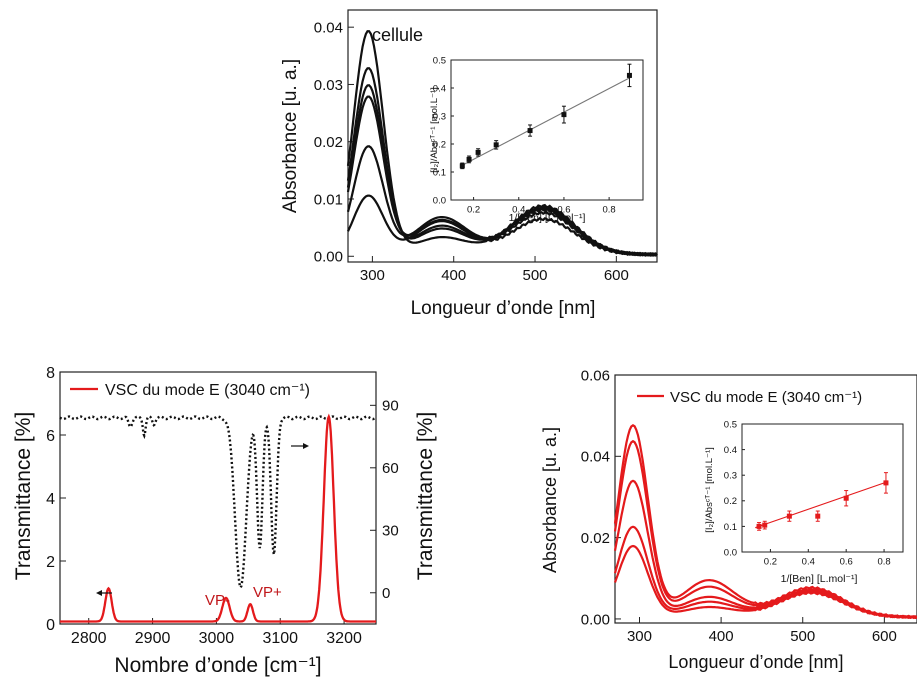 The height and width of the screenshot is (682, 917). Describe the element at coordinates (390, 468) in the screenshot. I see `bottom-left-right-y-tick-label: 60` at that location.